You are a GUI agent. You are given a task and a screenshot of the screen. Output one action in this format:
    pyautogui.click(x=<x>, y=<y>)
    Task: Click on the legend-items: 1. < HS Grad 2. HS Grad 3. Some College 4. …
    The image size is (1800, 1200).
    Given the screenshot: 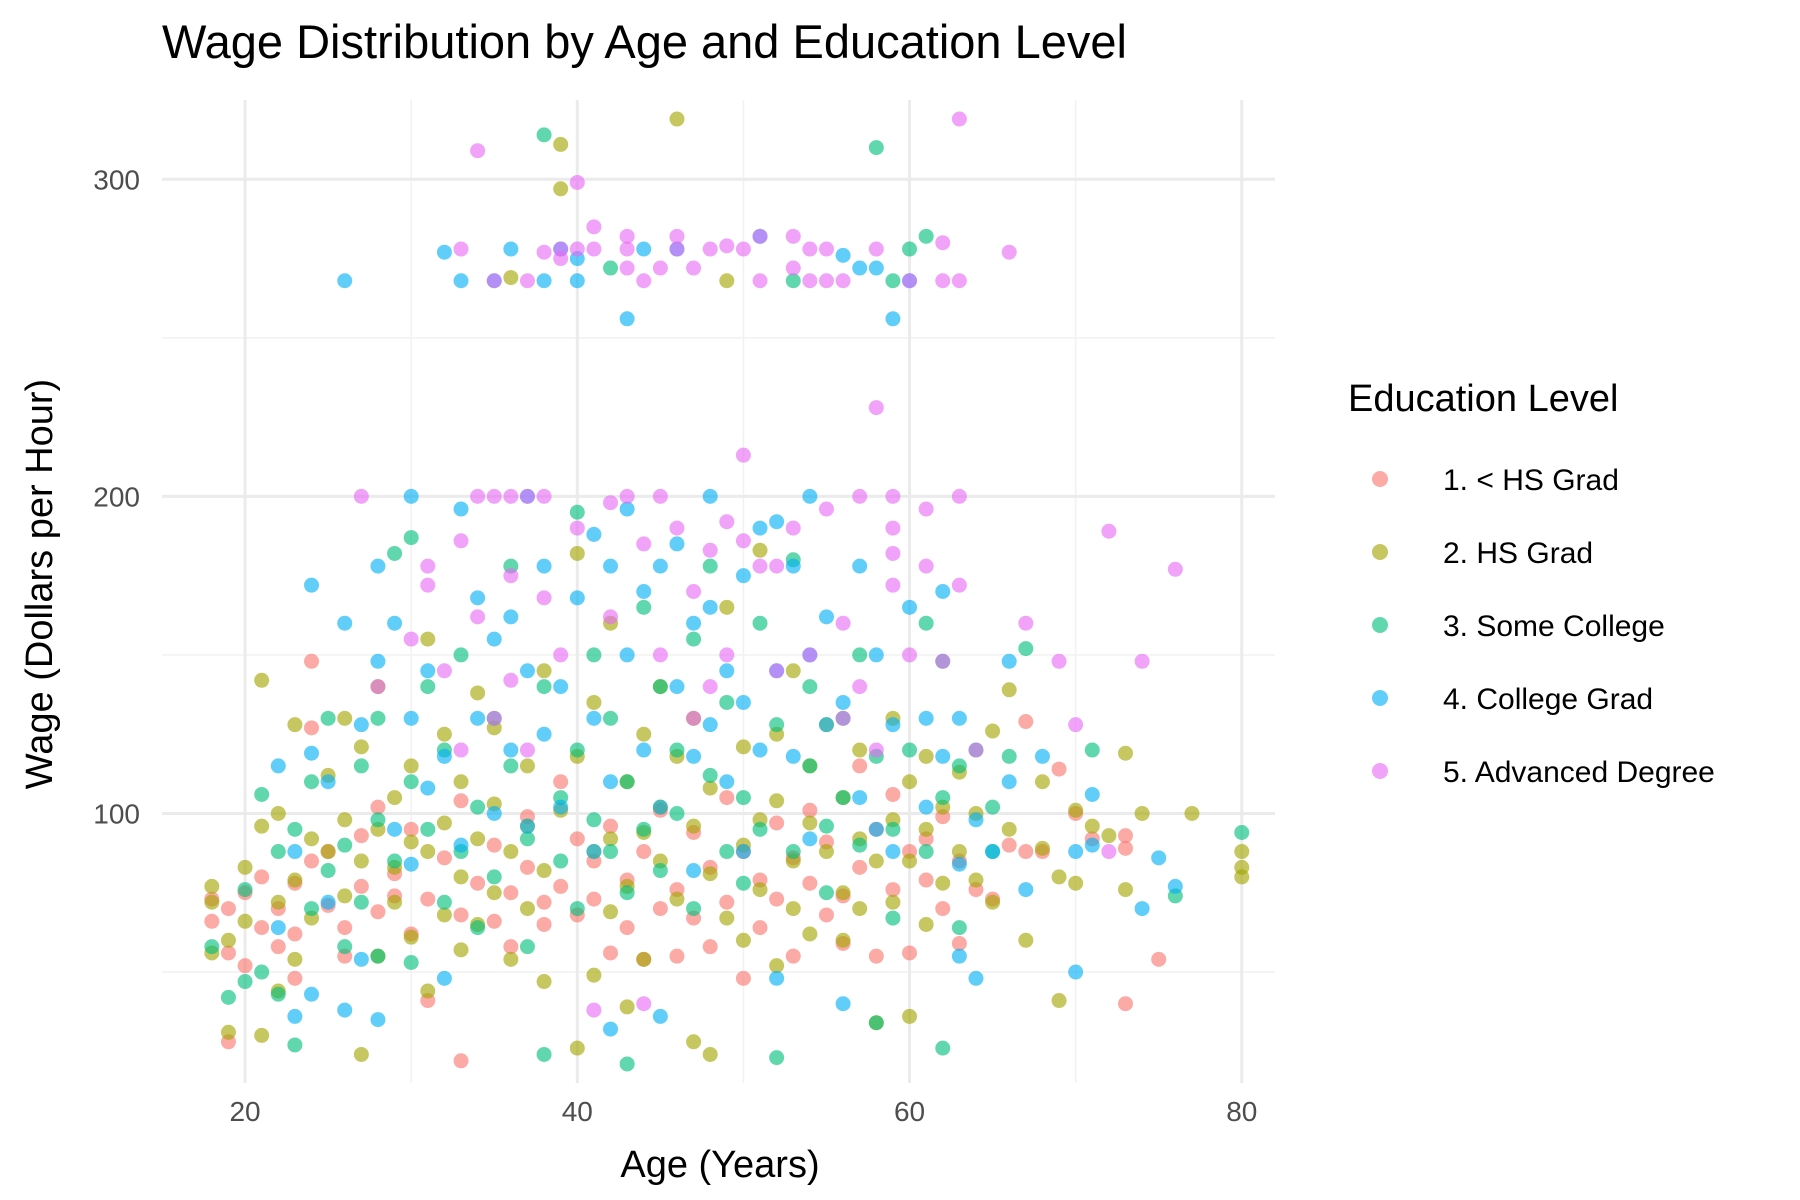 What is the action you would take?
    pyautogui.click(x=1543, y=626)
    